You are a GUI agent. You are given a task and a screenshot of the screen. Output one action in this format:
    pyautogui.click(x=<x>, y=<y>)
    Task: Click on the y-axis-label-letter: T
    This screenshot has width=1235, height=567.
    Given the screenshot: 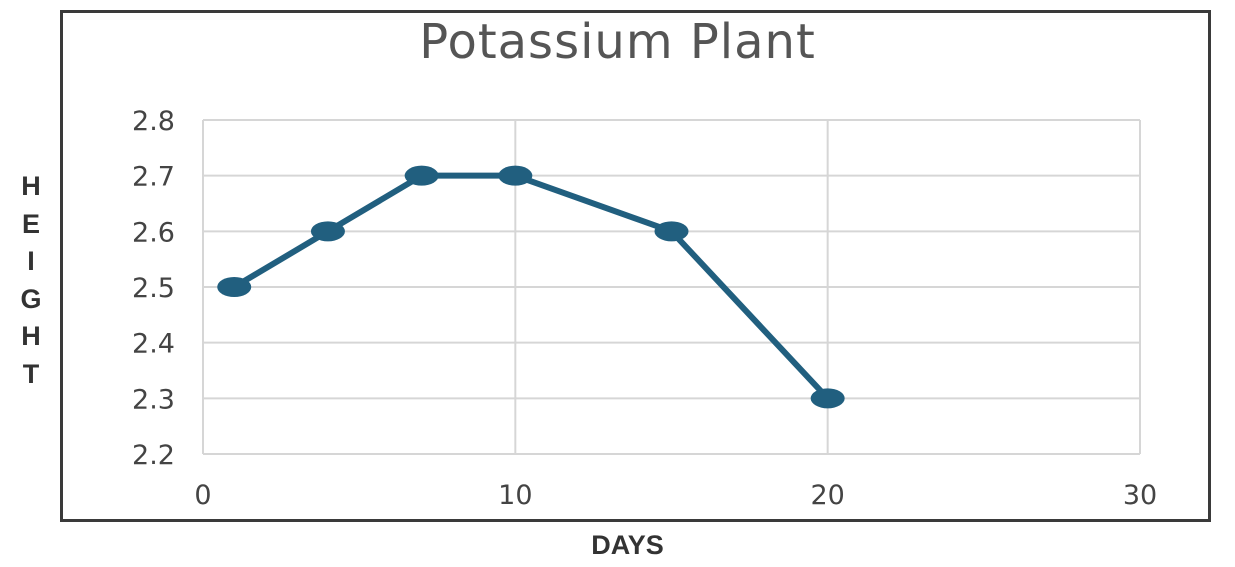 What is the action you would take?
    pyautogui.click(x=31, y=373)
    